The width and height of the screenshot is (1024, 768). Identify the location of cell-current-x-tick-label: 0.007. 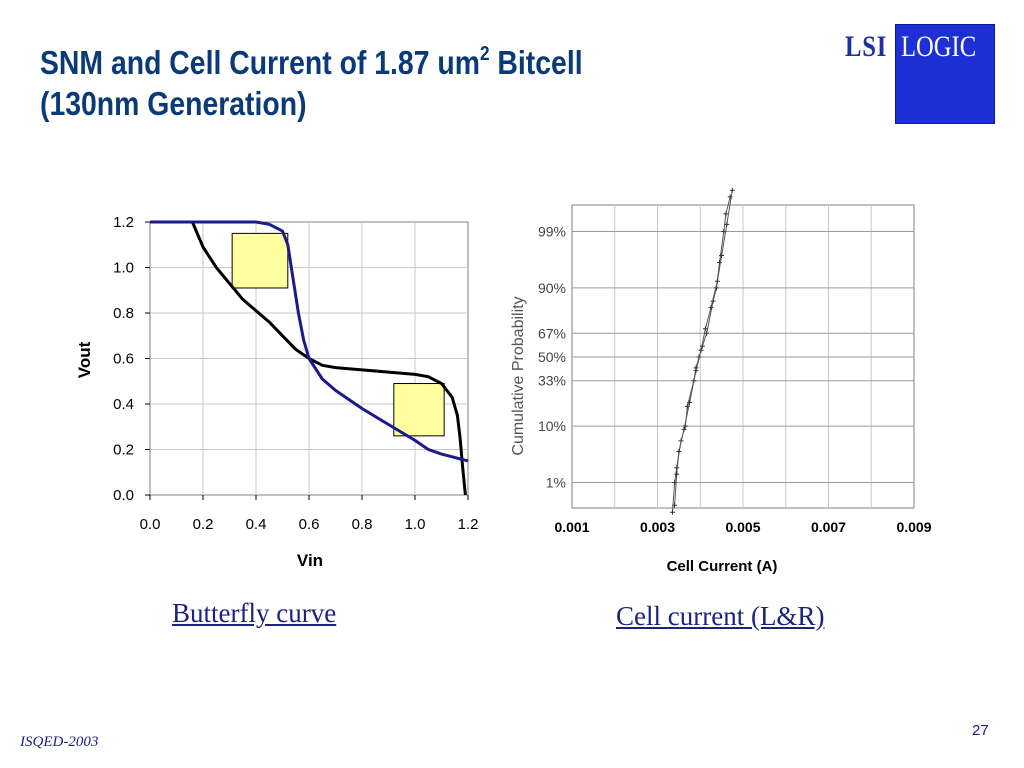
(828, 527).